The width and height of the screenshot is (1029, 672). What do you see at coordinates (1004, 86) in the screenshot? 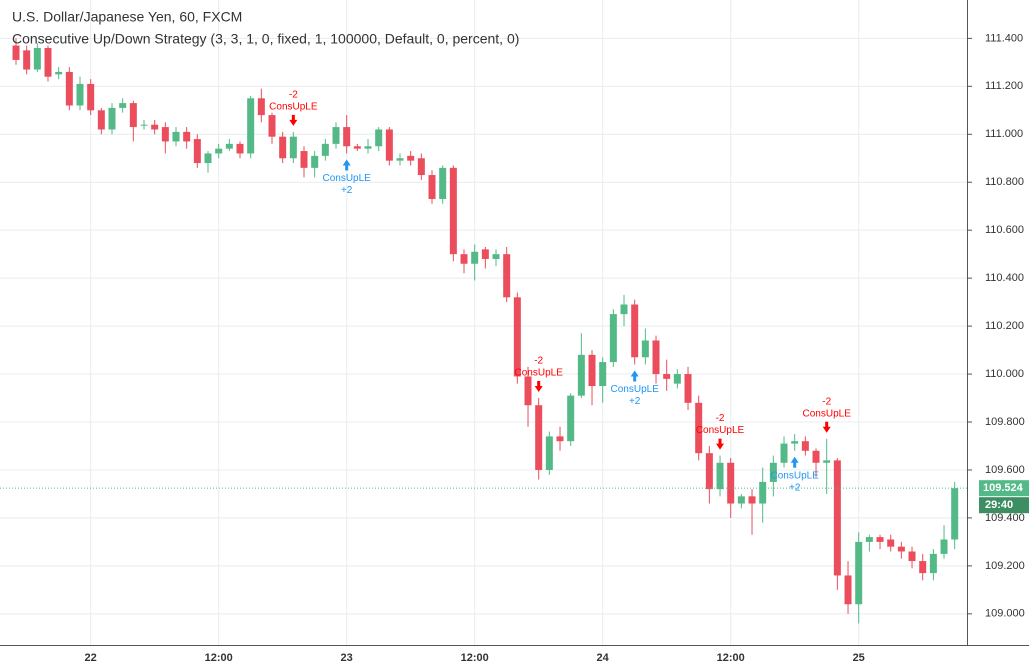
I see `y-tick-label: 111.200` at bounding box center [1004, 86].